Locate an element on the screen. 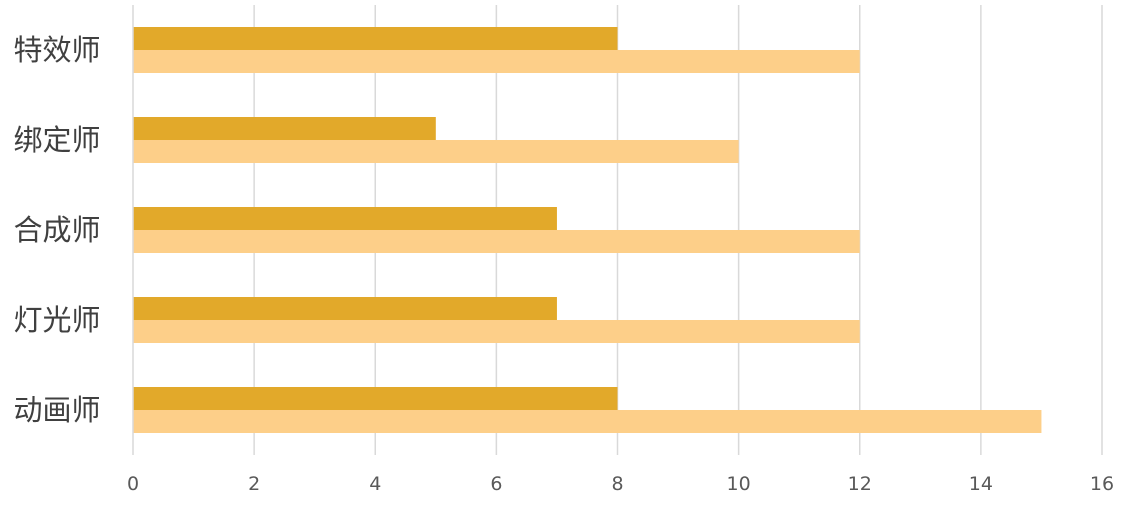 The image size is (1122, 514). x-tick-label: 14 is located at coordinates (981, 484).